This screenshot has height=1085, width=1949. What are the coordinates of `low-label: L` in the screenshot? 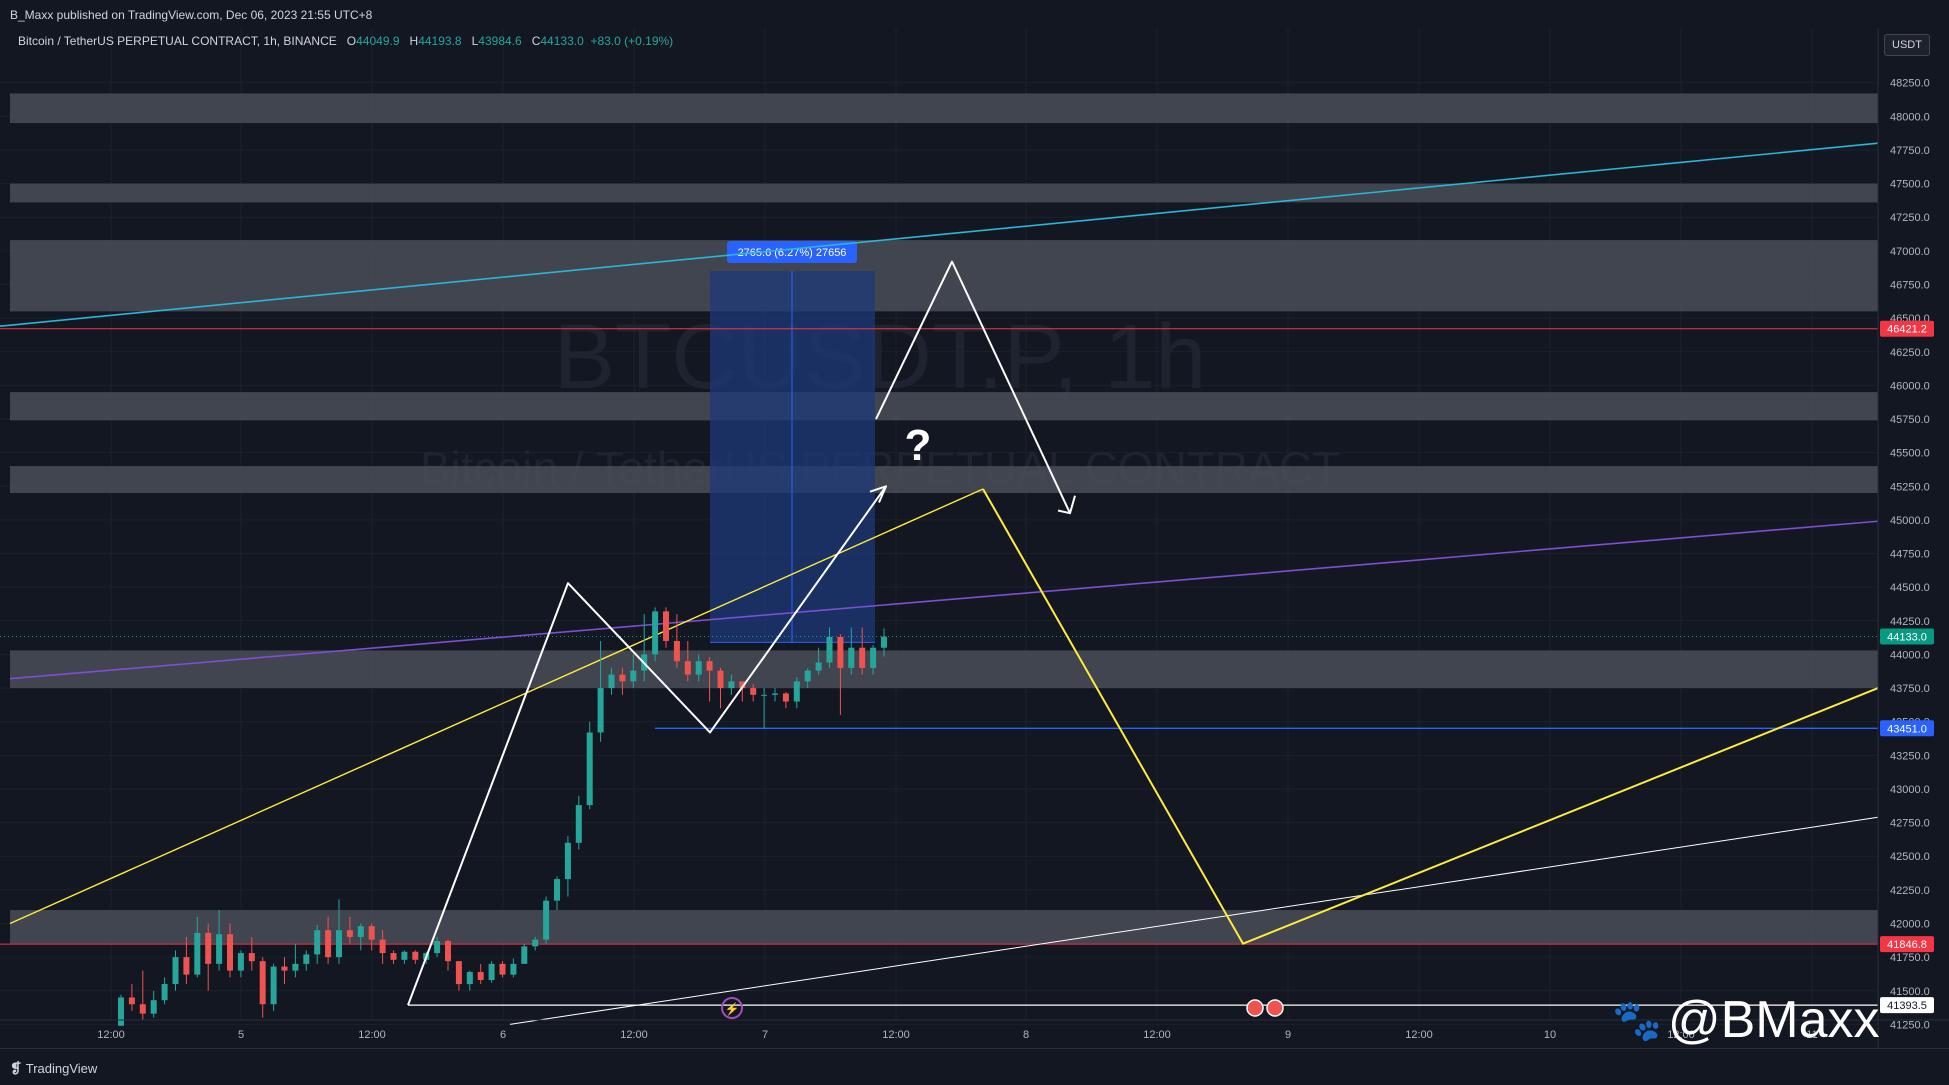 It's located at (475, 41).